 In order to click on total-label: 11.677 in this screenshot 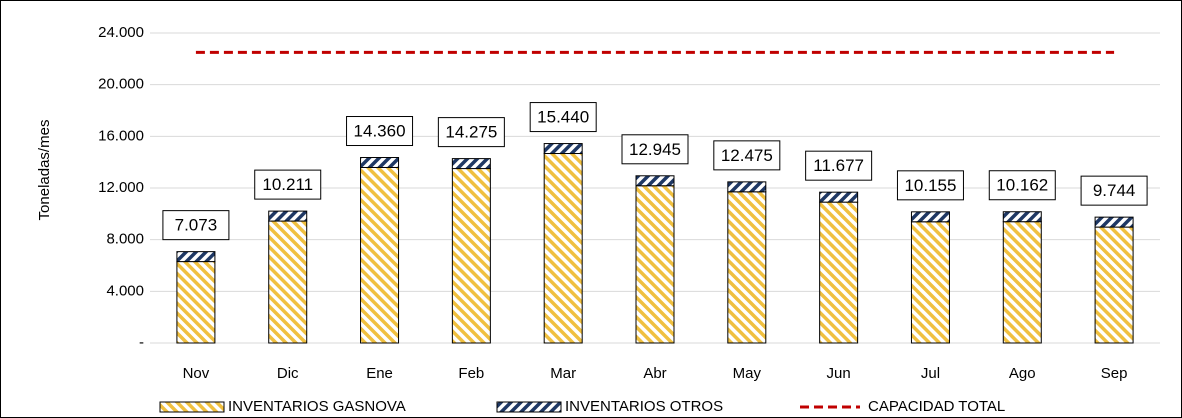, I will do `click(838, 165)`.